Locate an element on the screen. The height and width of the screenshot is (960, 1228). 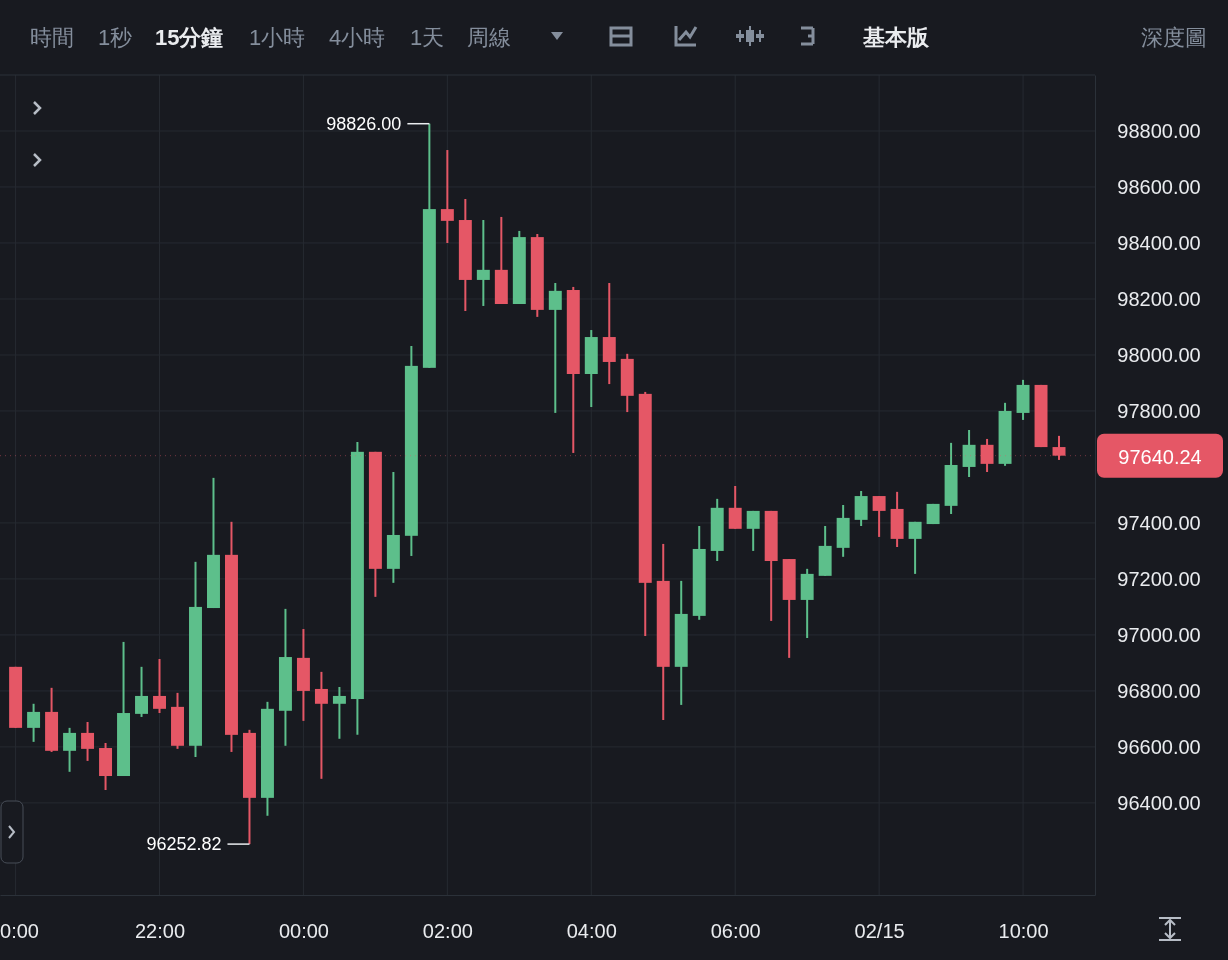
annotation: 96252.82 is located at coordinates (184, 844).